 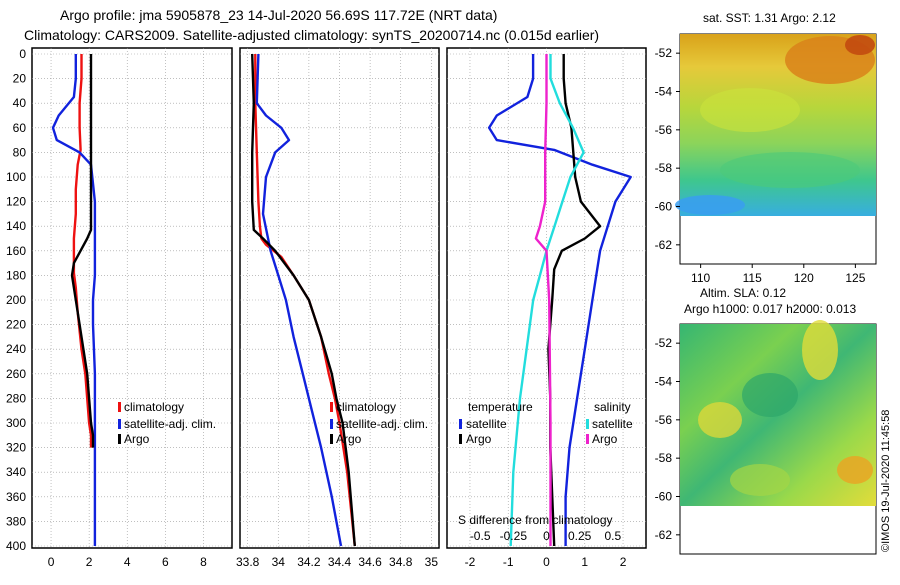 What do you see at coordinates (432, 562) in the screenshot?
I see `x-tick-label: 35` at bounding box center [432, 562].